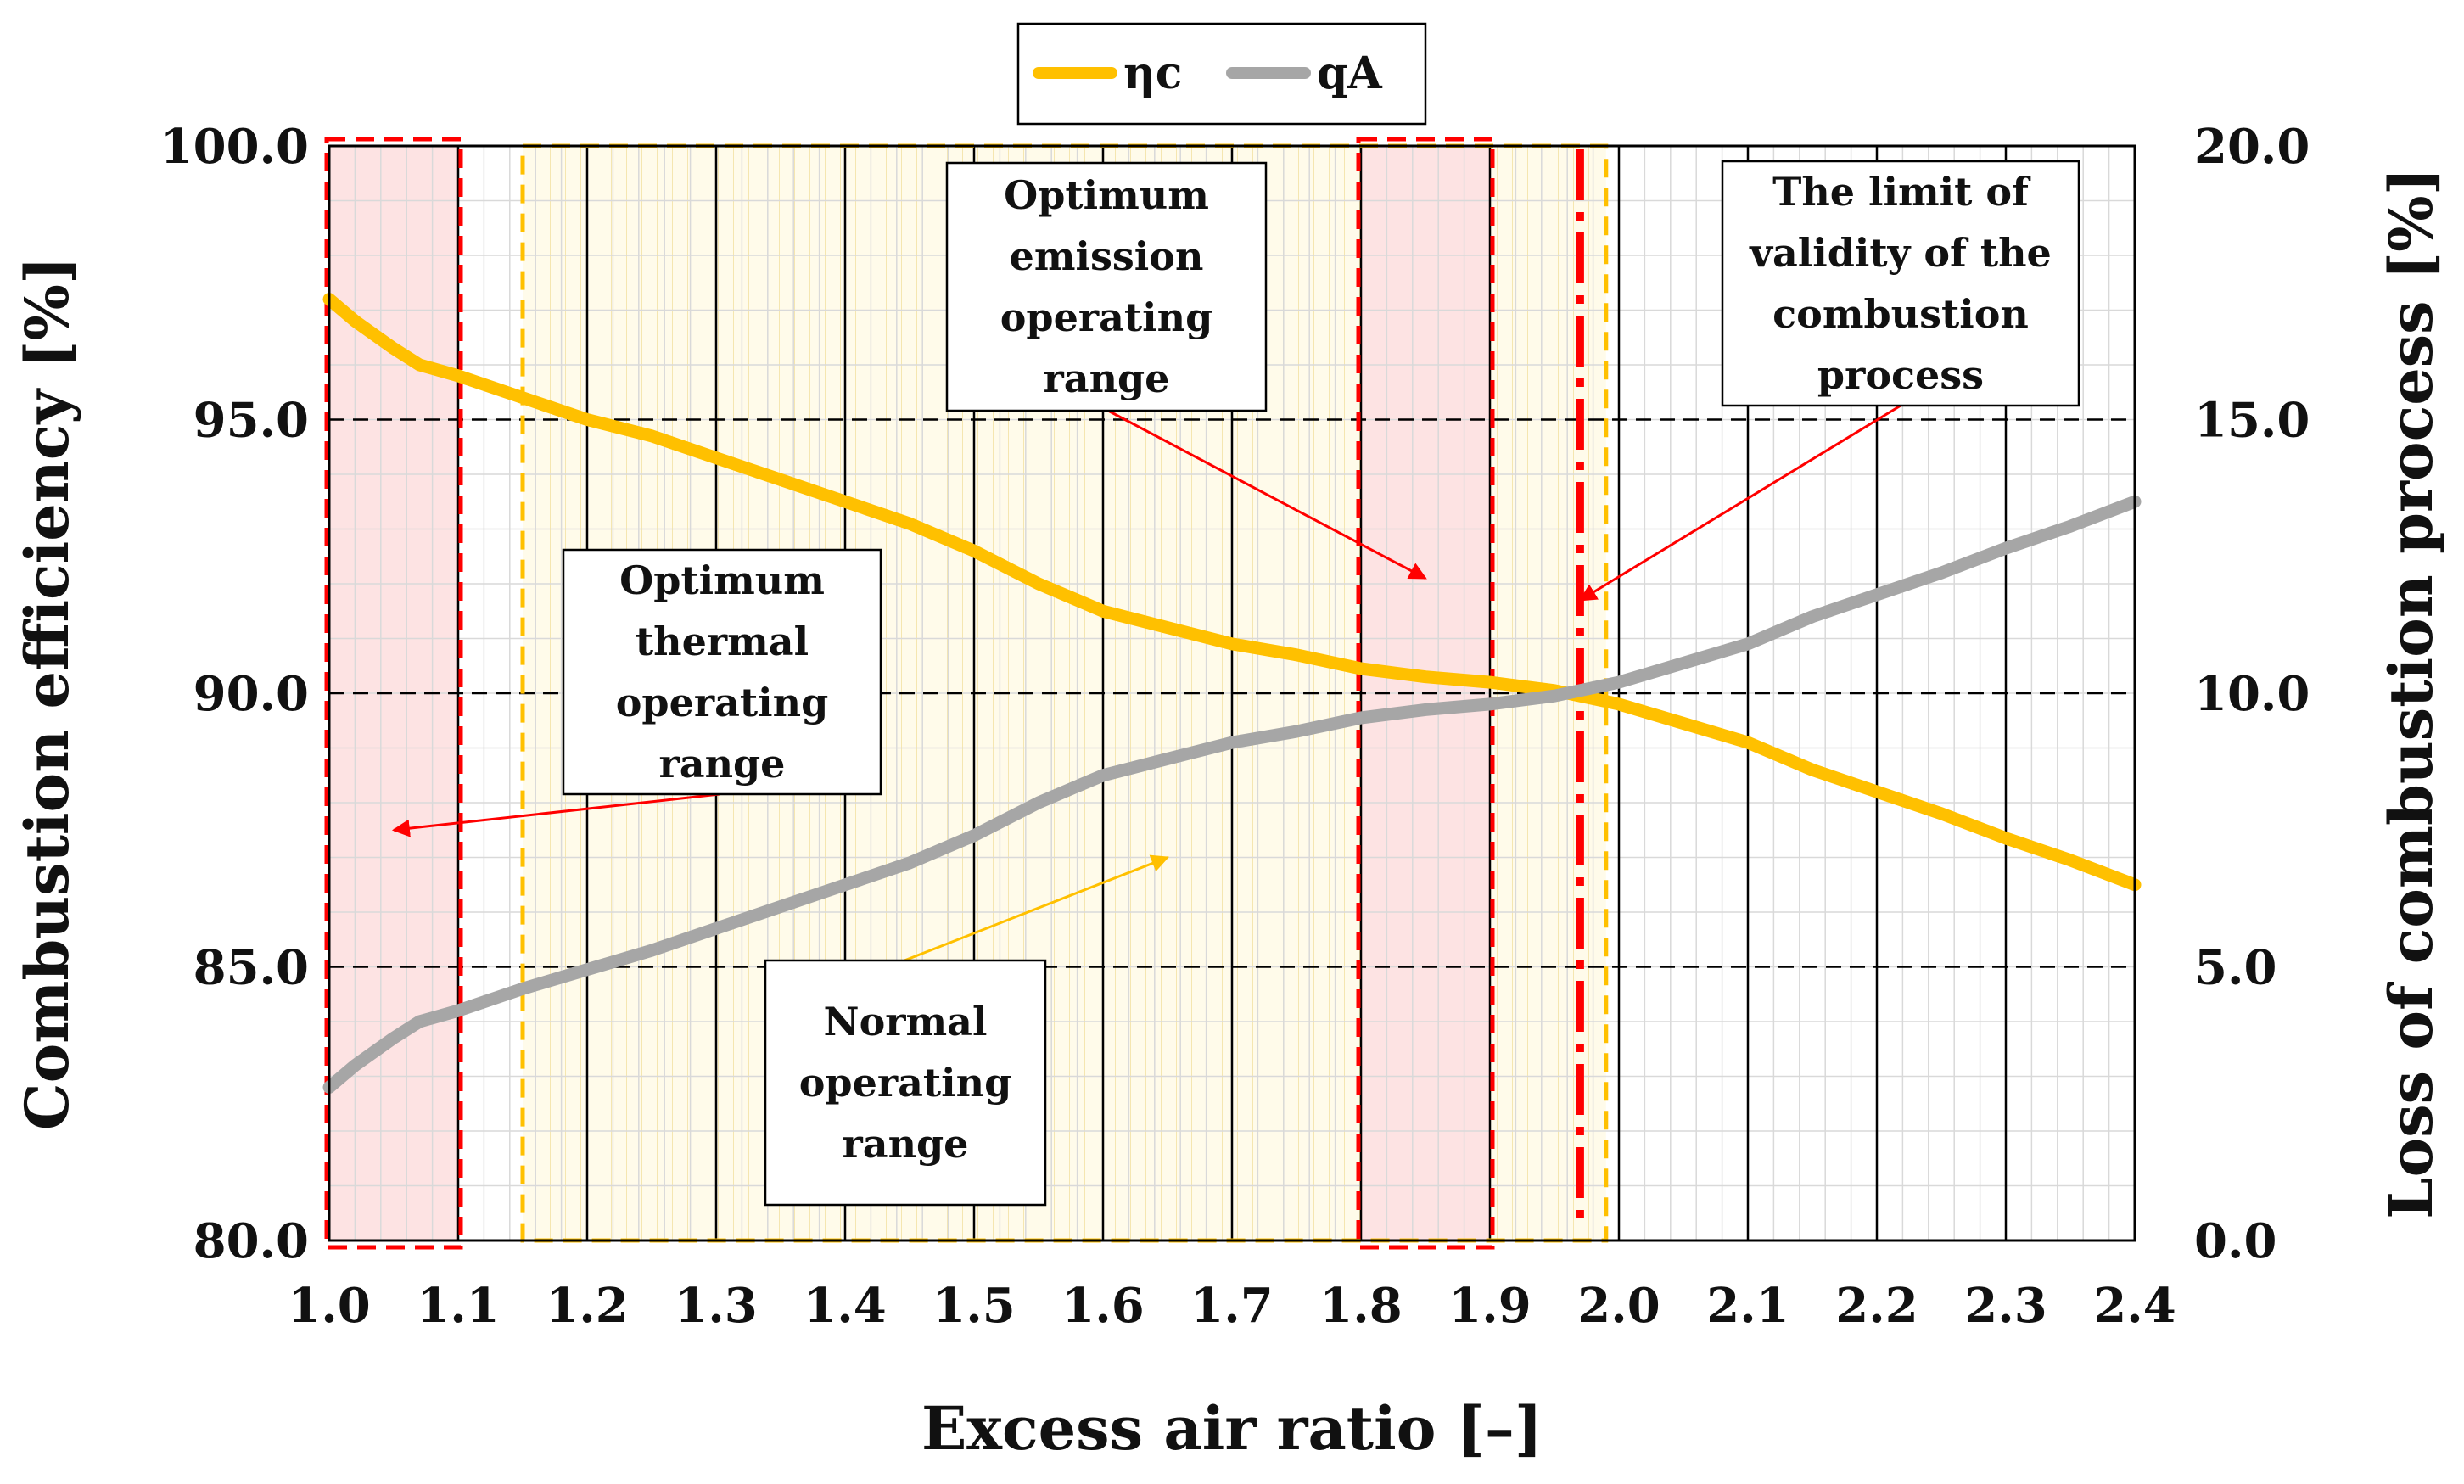 The width and height of the screenshot is (2464, 1484). What do you see at coordinates (1900, 375) in the screenshot?
I see `annotation-text-3: process` at bounding box center [1900, 375].